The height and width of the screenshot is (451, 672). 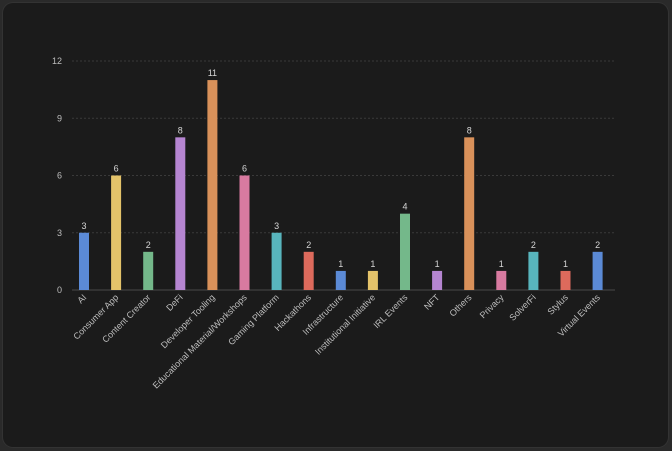 What do you see at coordinates (212, 73) in the screenshot?
I see `data-label: 11` at bounding box center [212, 73].